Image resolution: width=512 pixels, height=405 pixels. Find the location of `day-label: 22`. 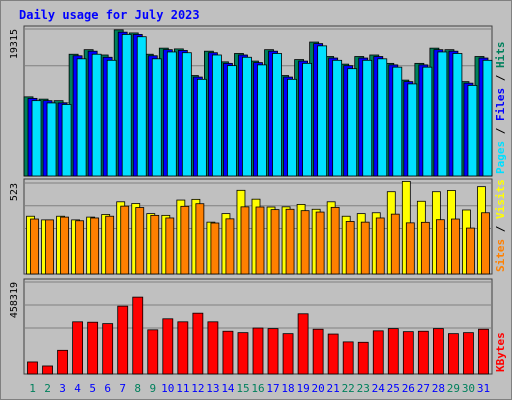

day-label: 22 is located at coordinates (348, 388).